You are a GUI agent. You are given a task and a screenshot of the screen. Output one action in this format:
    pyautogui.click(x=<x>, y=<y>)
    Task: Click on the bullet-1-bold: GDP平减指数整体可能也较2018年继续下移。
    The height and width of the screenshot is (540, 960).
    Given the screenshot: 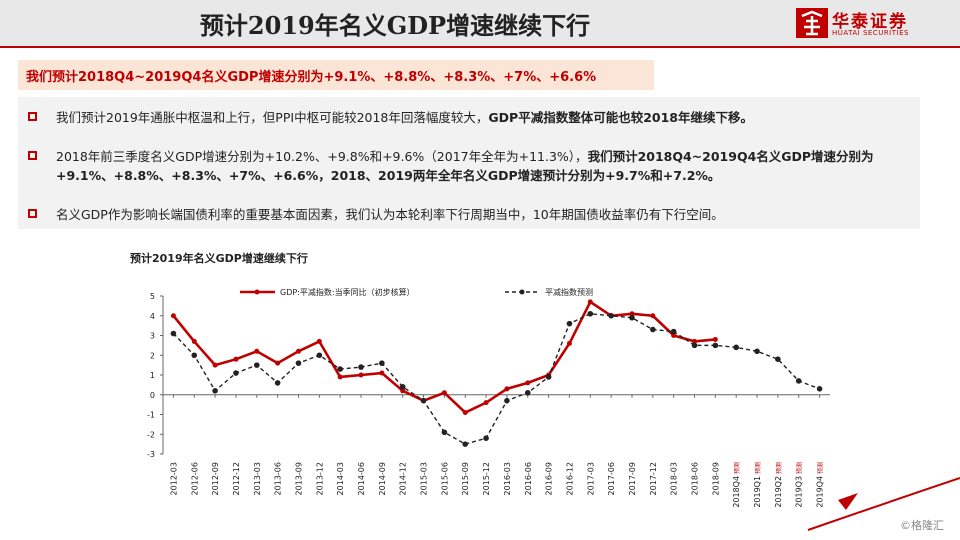 What is the action you would take?
    pyautogui.click(x=620, y=117)
    